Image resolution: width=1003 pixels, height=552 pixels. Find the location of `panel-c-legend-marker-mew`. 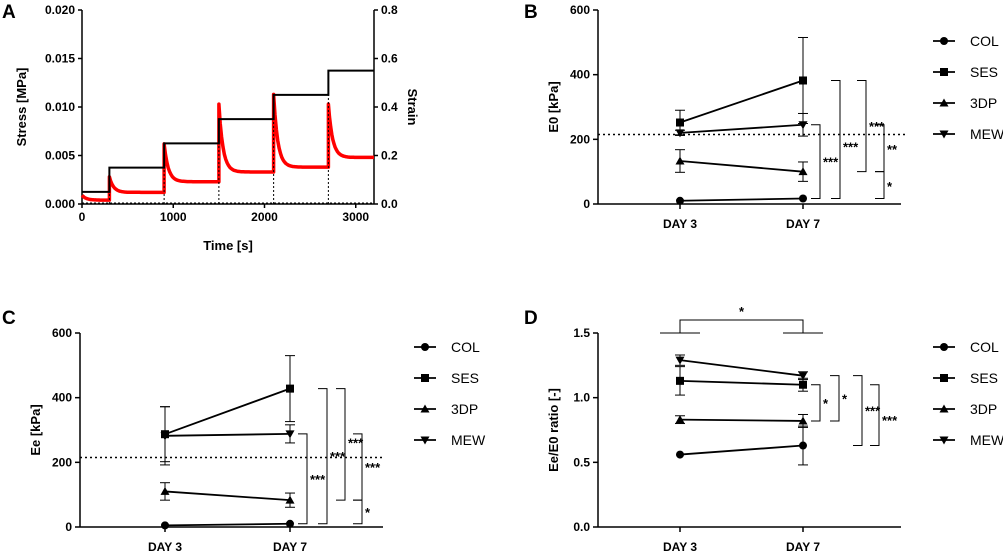

panel-c-legend-marker-mew is located at coordinates (425, 440).